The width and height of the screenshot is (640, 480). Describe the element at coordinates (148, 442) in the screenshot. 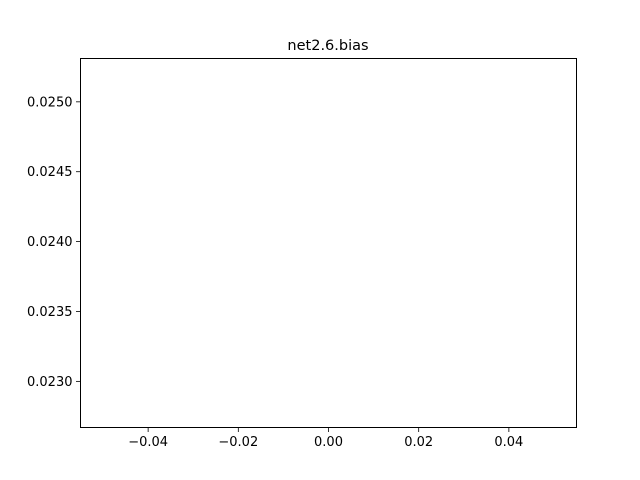

I see `x-tick-label: −0.04` at that location.